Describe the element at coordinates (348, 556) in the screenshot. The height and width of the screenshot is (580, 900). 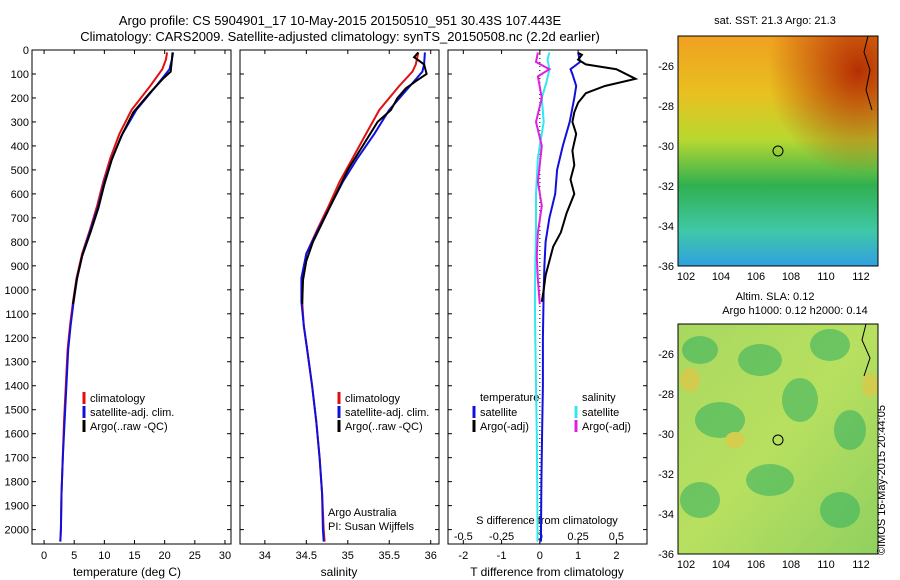
I see `x-tick-label: 35` at that location.